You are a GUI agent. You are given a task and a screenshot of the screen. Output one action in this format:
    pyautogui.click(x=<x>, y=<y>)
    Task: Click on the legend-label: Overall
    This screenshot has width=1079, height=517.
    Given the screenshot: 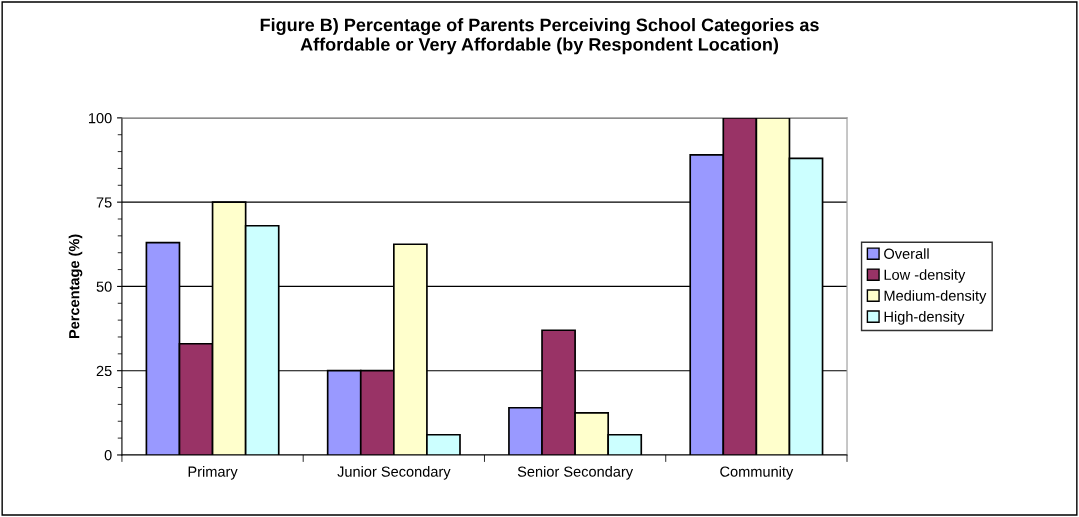 What is the action you would take?
    pyautogui.click(x=906, y=253)
    